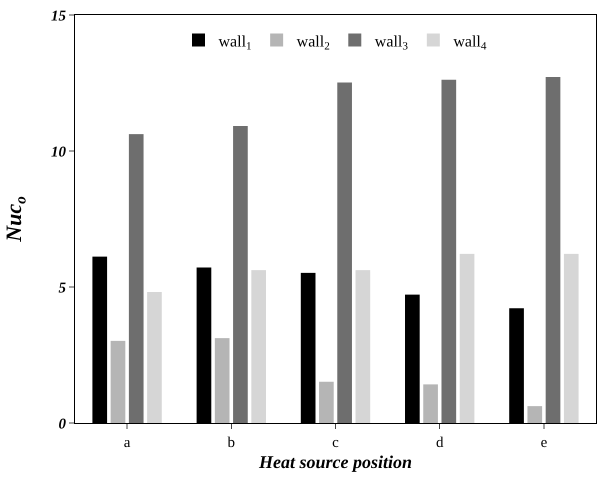 The height and width of the screenshot is (488, 608). What do you see at coordinates (336, 443) in the screenshot?
I see `x-tick-label: c` at bounding box center [336, 443].